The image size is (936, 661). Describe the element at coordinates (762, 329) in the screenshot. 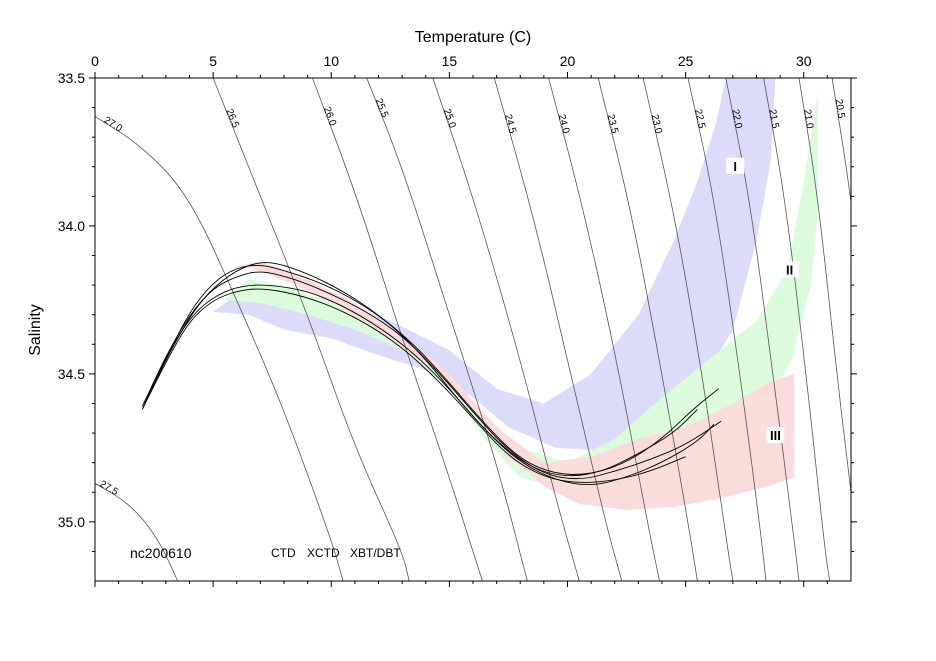

I see `isopycnal-22.0` at that location.